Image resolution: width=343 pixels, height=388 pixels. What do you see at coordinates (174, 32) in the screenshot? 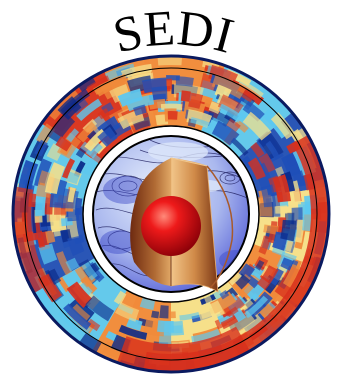
I see `logo-text: SEDI` at bounding box center [174, 32].